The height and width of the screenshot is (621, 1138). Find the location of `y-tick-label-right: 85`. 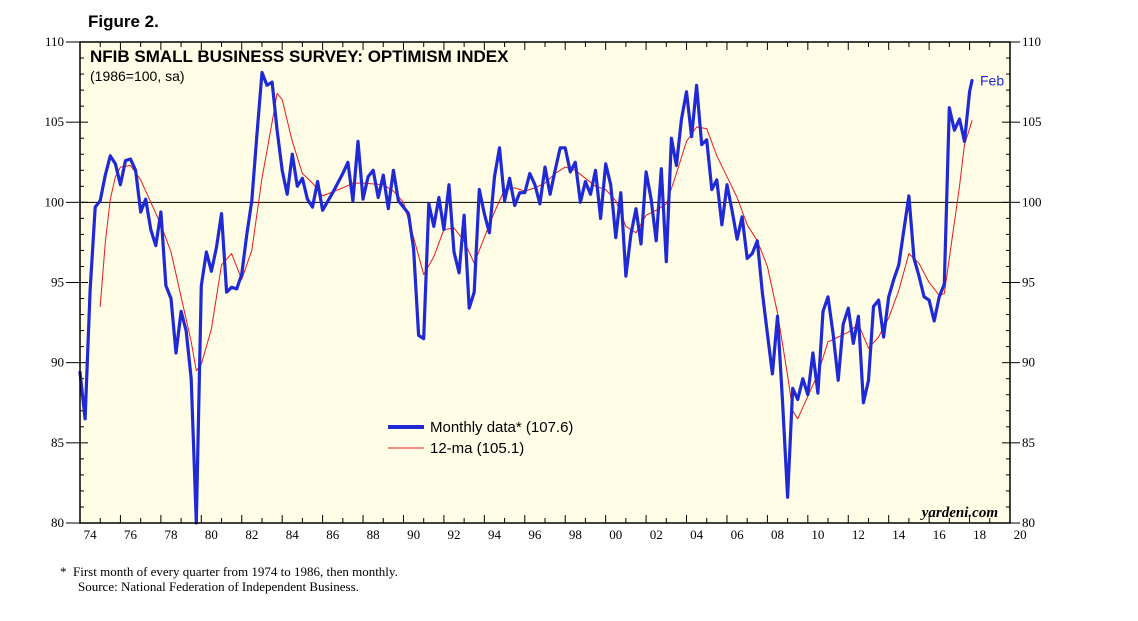

y-tick-label-right: 85 is located at coordinates (1028, 442).